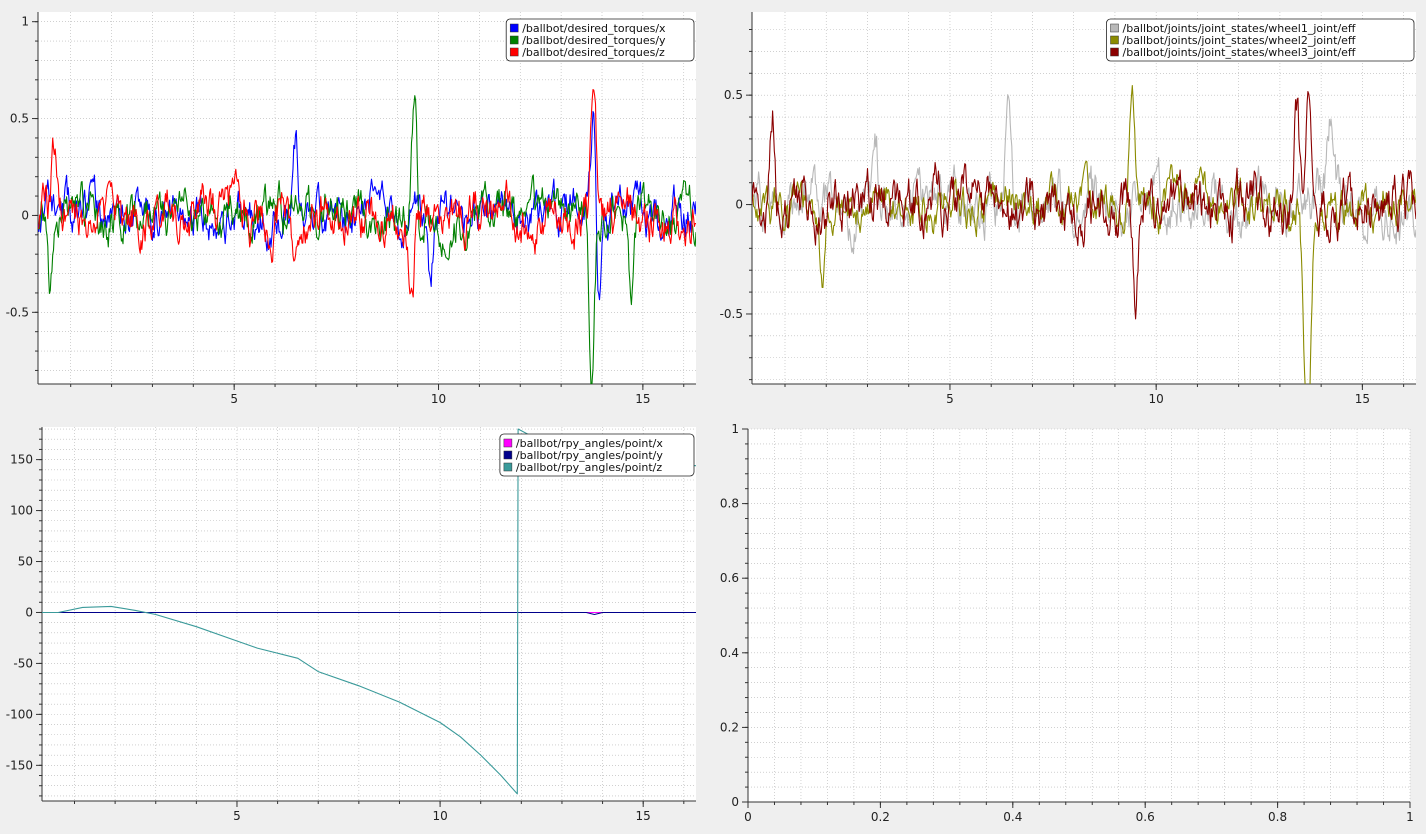 The height and width of the screenshot is (834, 1426). Describe the element at coordinates (1012, 817) in the screenshot. I see `x-tick-label: 0.4` at that location.